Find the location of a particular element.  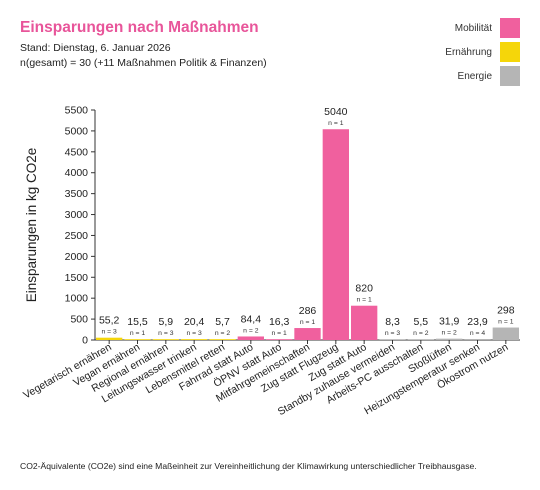

value-label: 16,3 is located at coordinates (279, 322).